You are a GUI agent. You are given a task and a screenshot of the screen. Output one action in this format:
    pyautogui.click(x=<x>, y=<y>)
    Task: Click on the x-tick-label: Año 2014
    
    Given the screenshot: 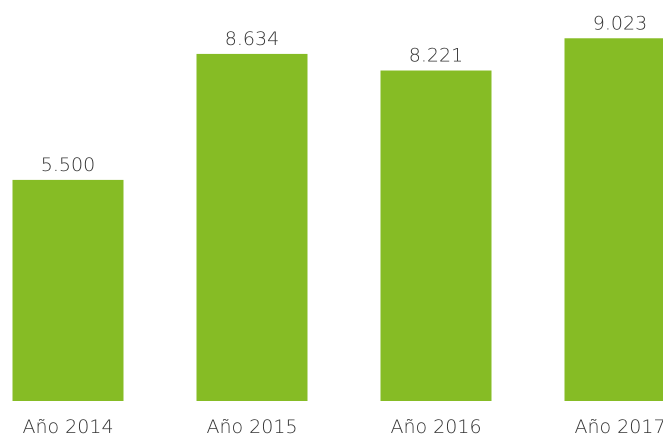 What is the action you would take?
    pyautogui.click(x=67, y=427)
    